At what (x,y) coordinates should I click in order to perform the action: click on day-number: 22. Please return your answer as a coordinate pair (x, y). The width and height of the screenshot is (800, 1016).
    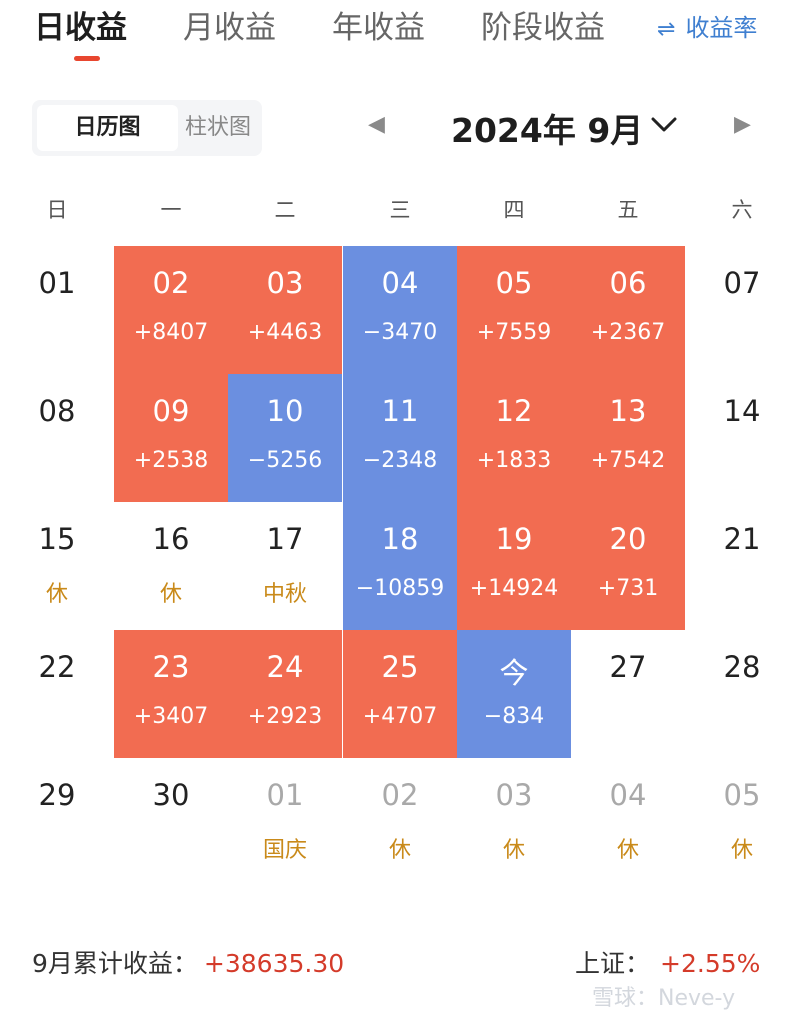
    Looking at the image, I should click on (57, 667).